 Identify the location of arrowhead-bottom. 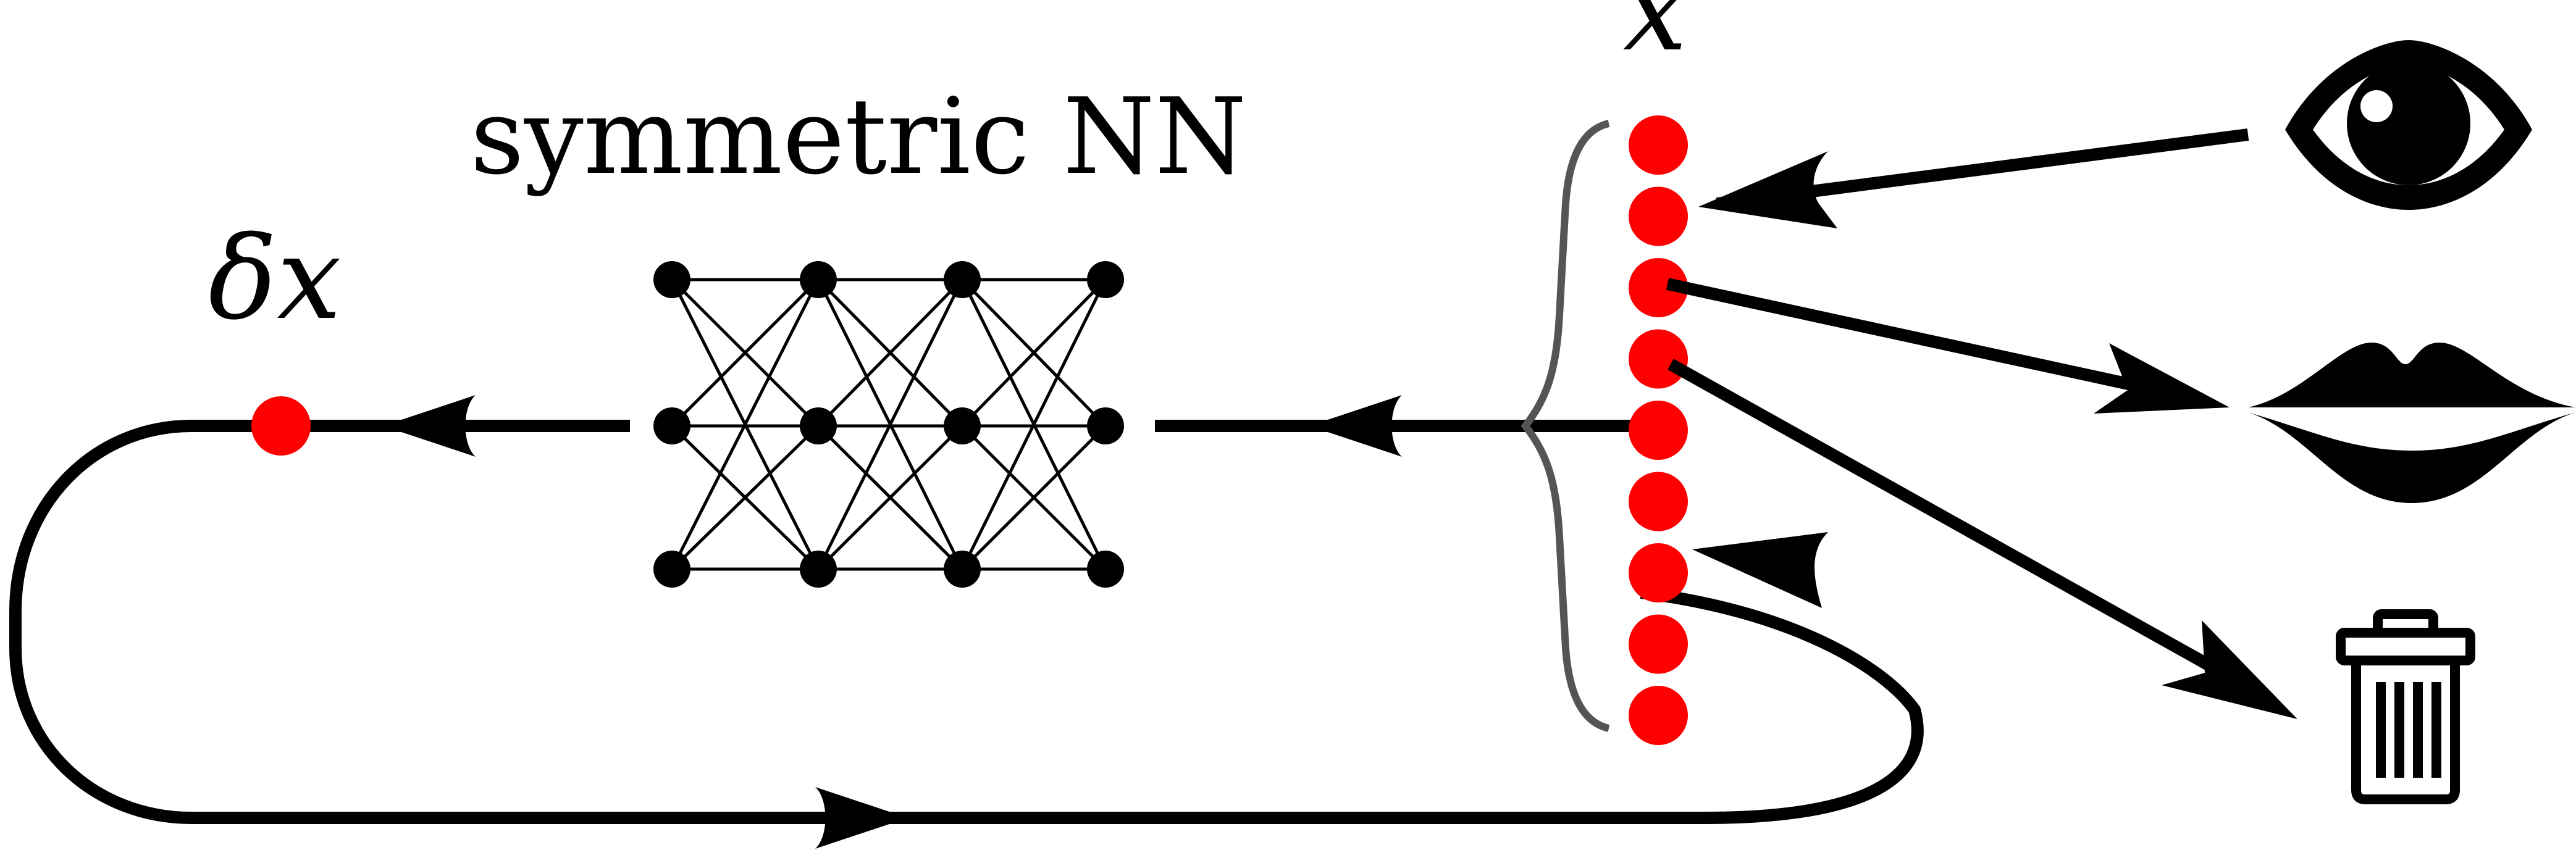
(861, 818).